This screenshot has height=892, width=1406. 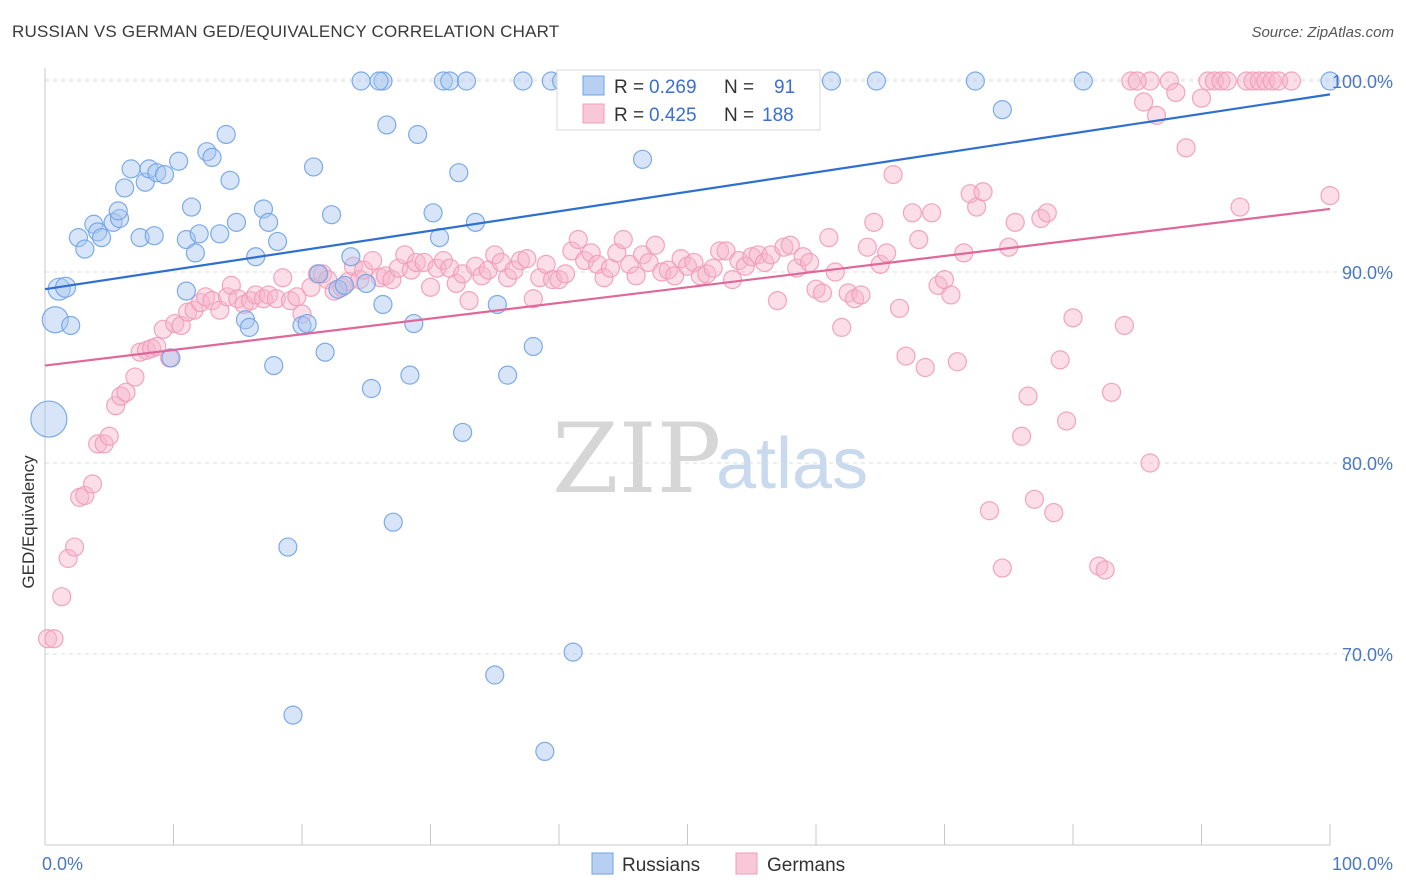 What do you see at coordinates (1362, 864) in the screenshot?
I see `x-tick-label: 100.0%` at bounding box center [1362, 864].